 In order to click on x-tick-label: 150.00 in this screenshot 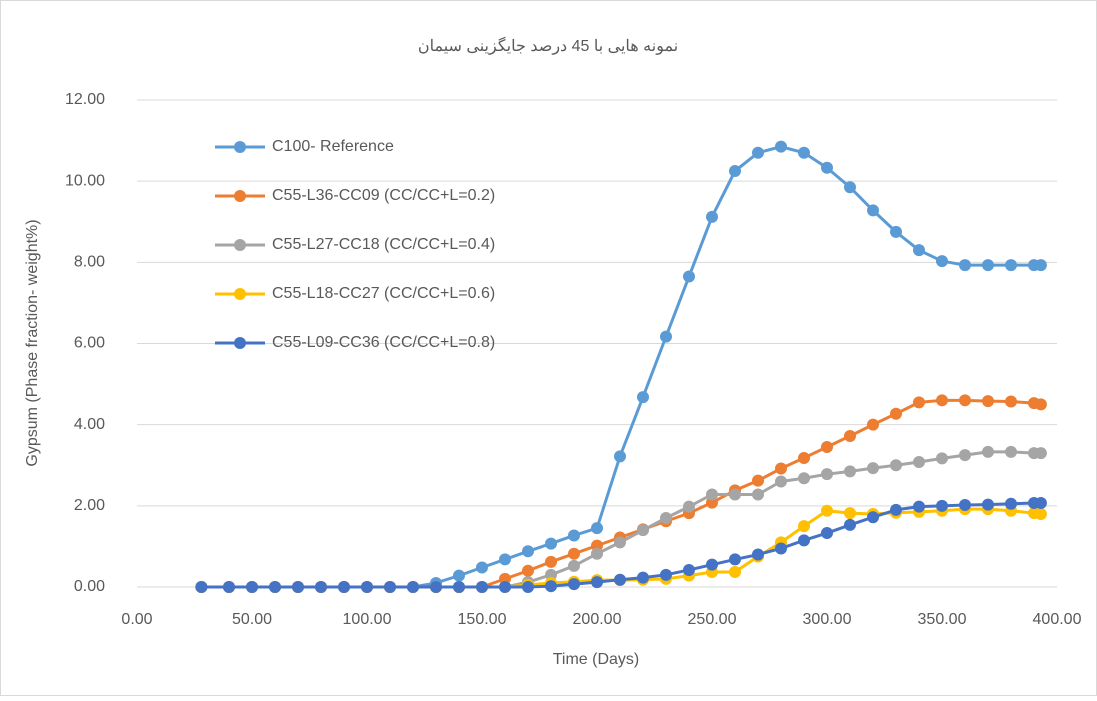, I will do `click(482, 619)`.